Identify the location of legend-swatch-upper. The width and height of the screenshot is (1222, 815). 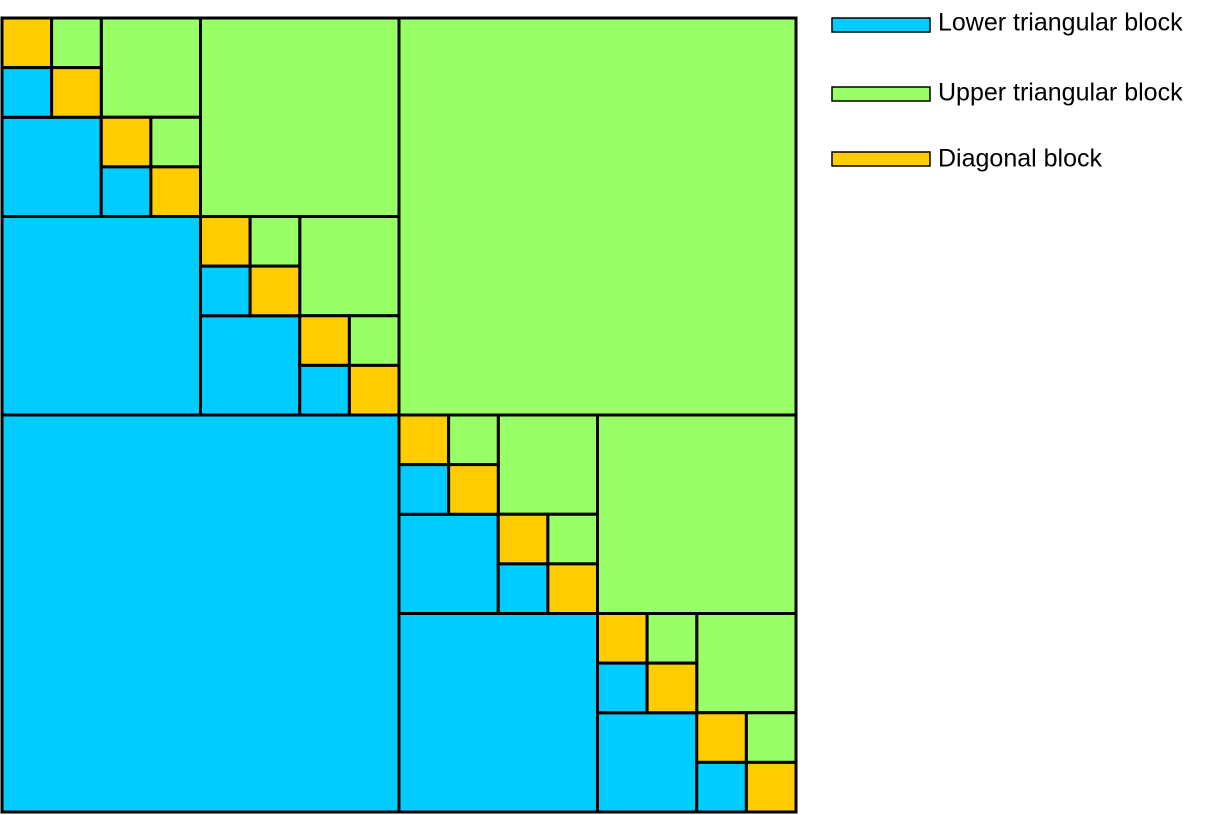
(881, 94).